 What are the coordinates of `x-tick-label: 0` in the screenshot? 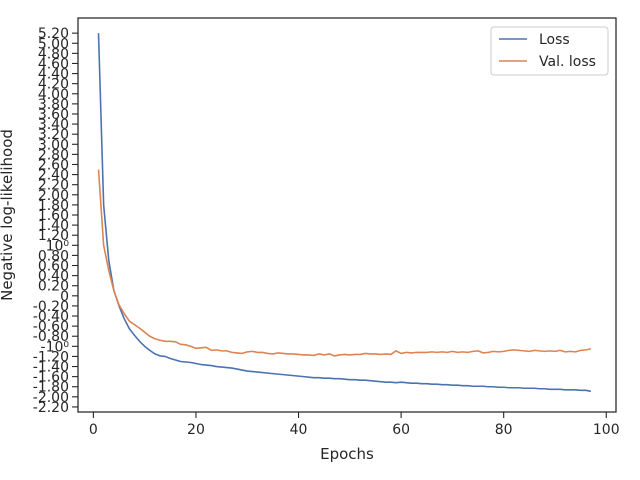 It's located at (93, 430).